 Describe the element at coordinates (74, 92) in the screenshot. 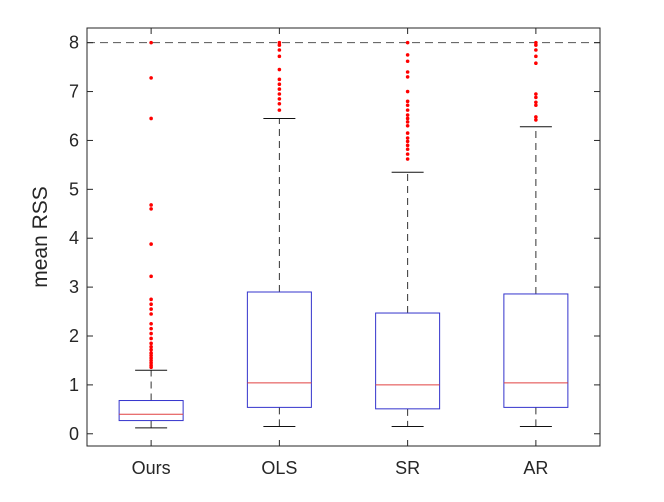

I see `y-tick-label: 7` at that location.